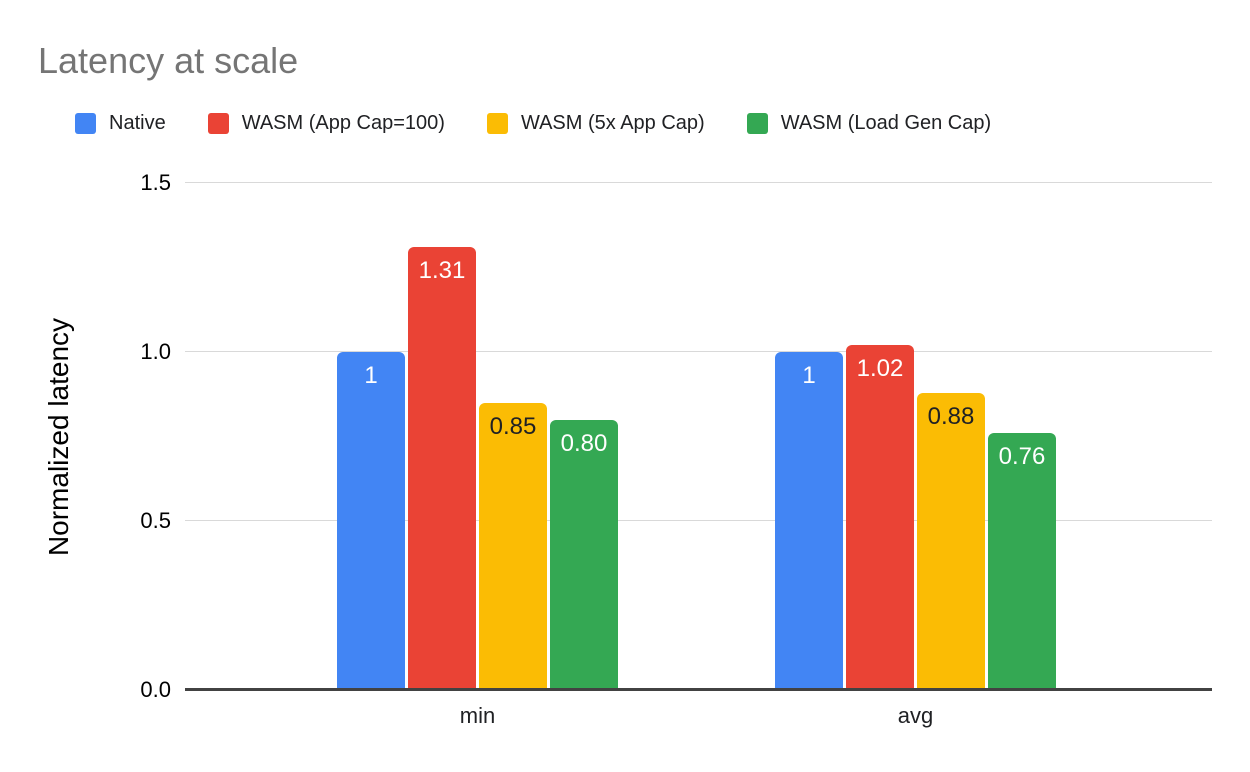 This screenshot has height=772, width=1250. I want to click on x-label-avg: avg, so click(915, 715).